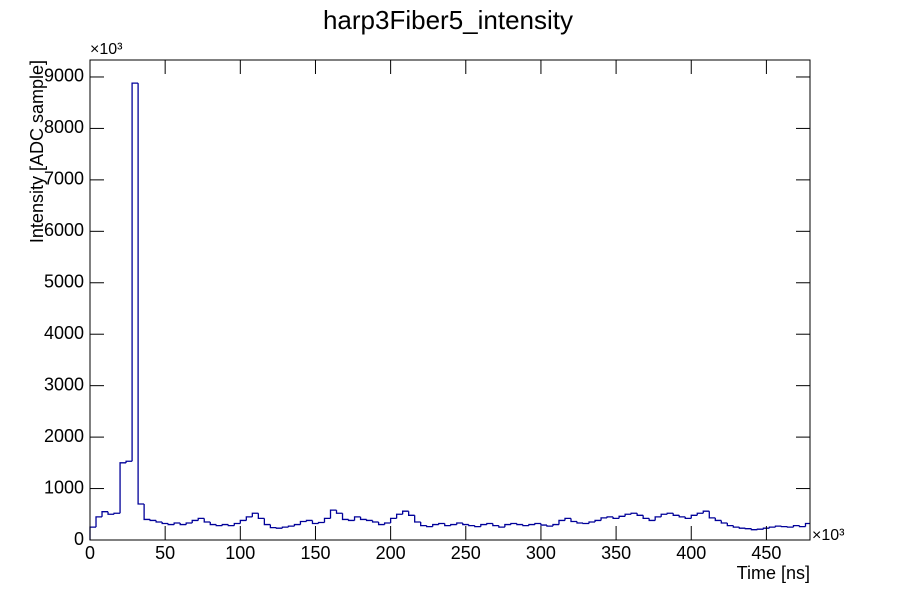 This screenshot has width=900, height=600. What do you see at coordinates (828, 535) in the screenshot?
I see `x-multiplier: ×10³` at bounding box center [828, 535].